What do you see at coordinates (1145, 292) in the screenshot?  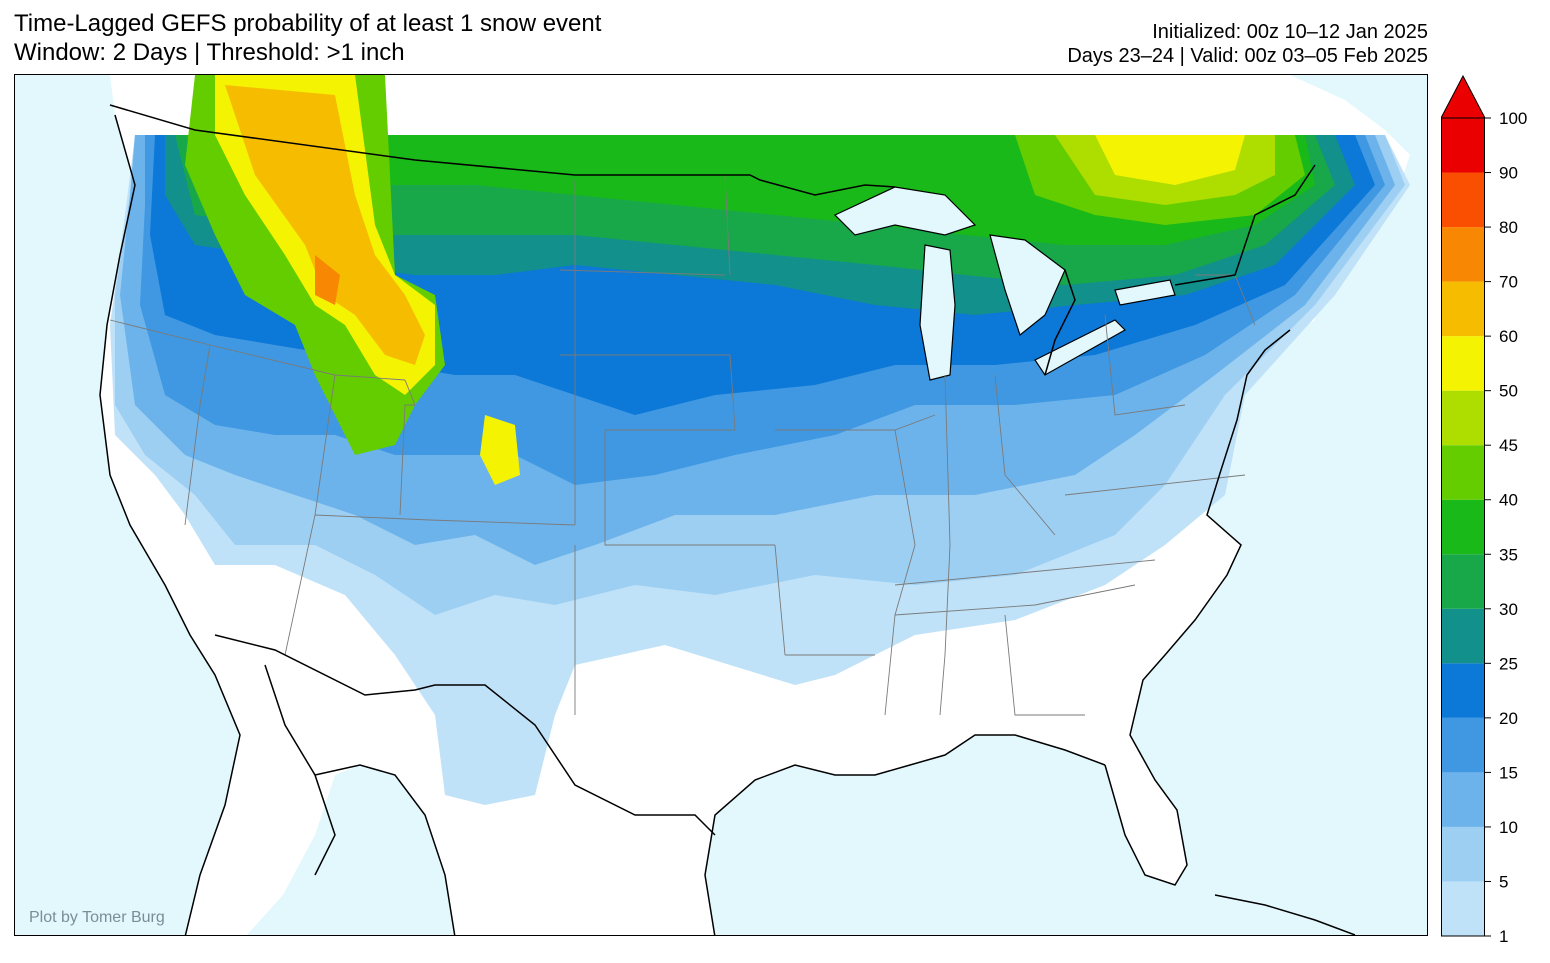 I see `lake-ontario` at bounding box center [1145, 292].